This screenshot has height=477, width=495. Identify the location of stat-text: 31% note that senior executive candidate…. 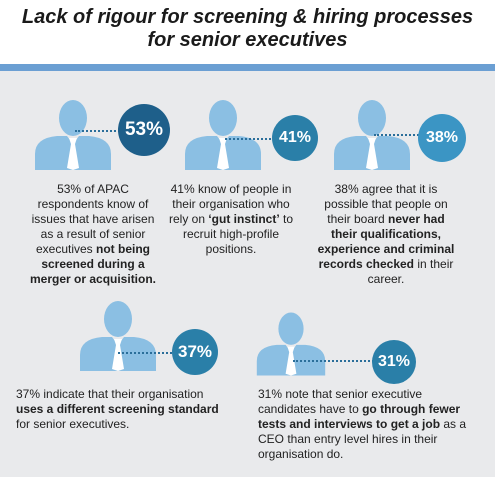
(369, 424).